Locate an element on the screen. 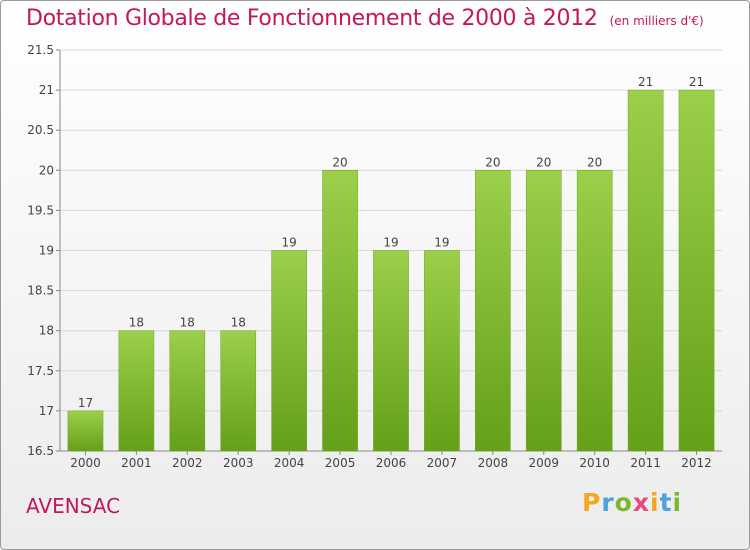 The image size is (750, 550). y-tick-label: 18 is located at coordinates (46, 331).